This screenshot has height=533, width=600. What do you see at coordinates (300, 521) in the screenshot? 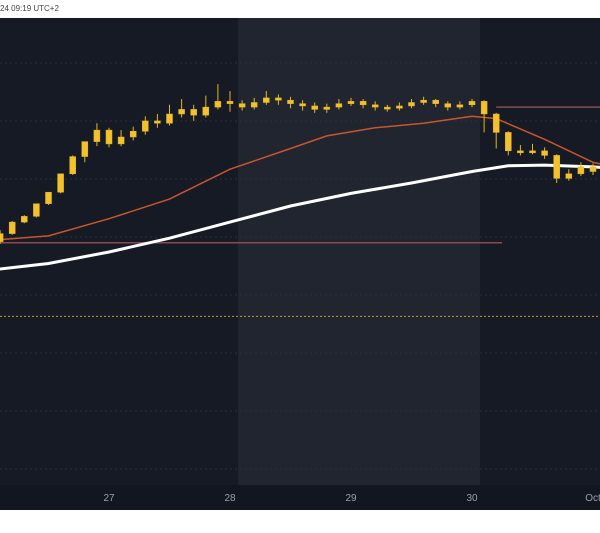
I see `bottom-margin` at bounding box center [300, 521].